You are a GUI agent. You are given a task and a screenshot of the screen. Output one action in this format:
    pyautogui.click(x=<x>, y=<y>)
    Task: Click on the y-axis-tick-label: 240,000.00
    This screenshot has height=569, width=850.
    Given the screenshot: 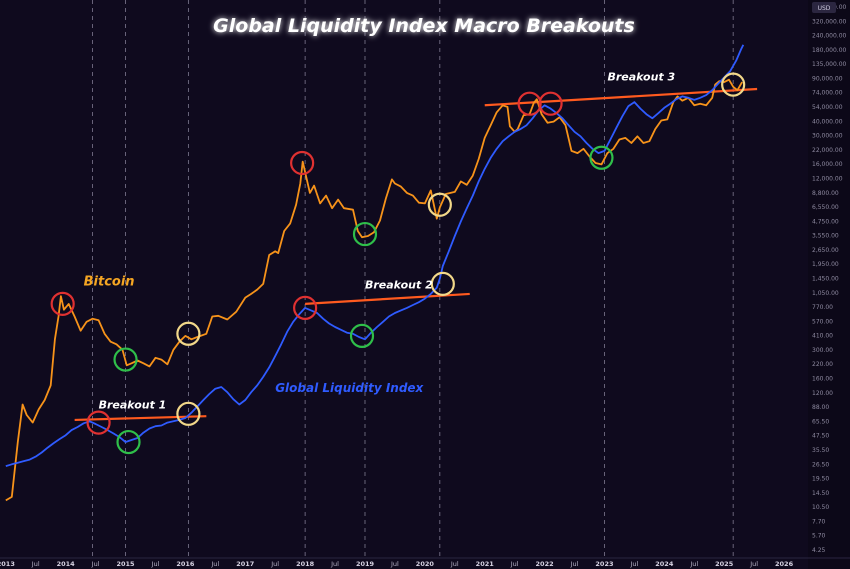 What is the action you would take?
    pyautogui.click(x=829, y=36)
    